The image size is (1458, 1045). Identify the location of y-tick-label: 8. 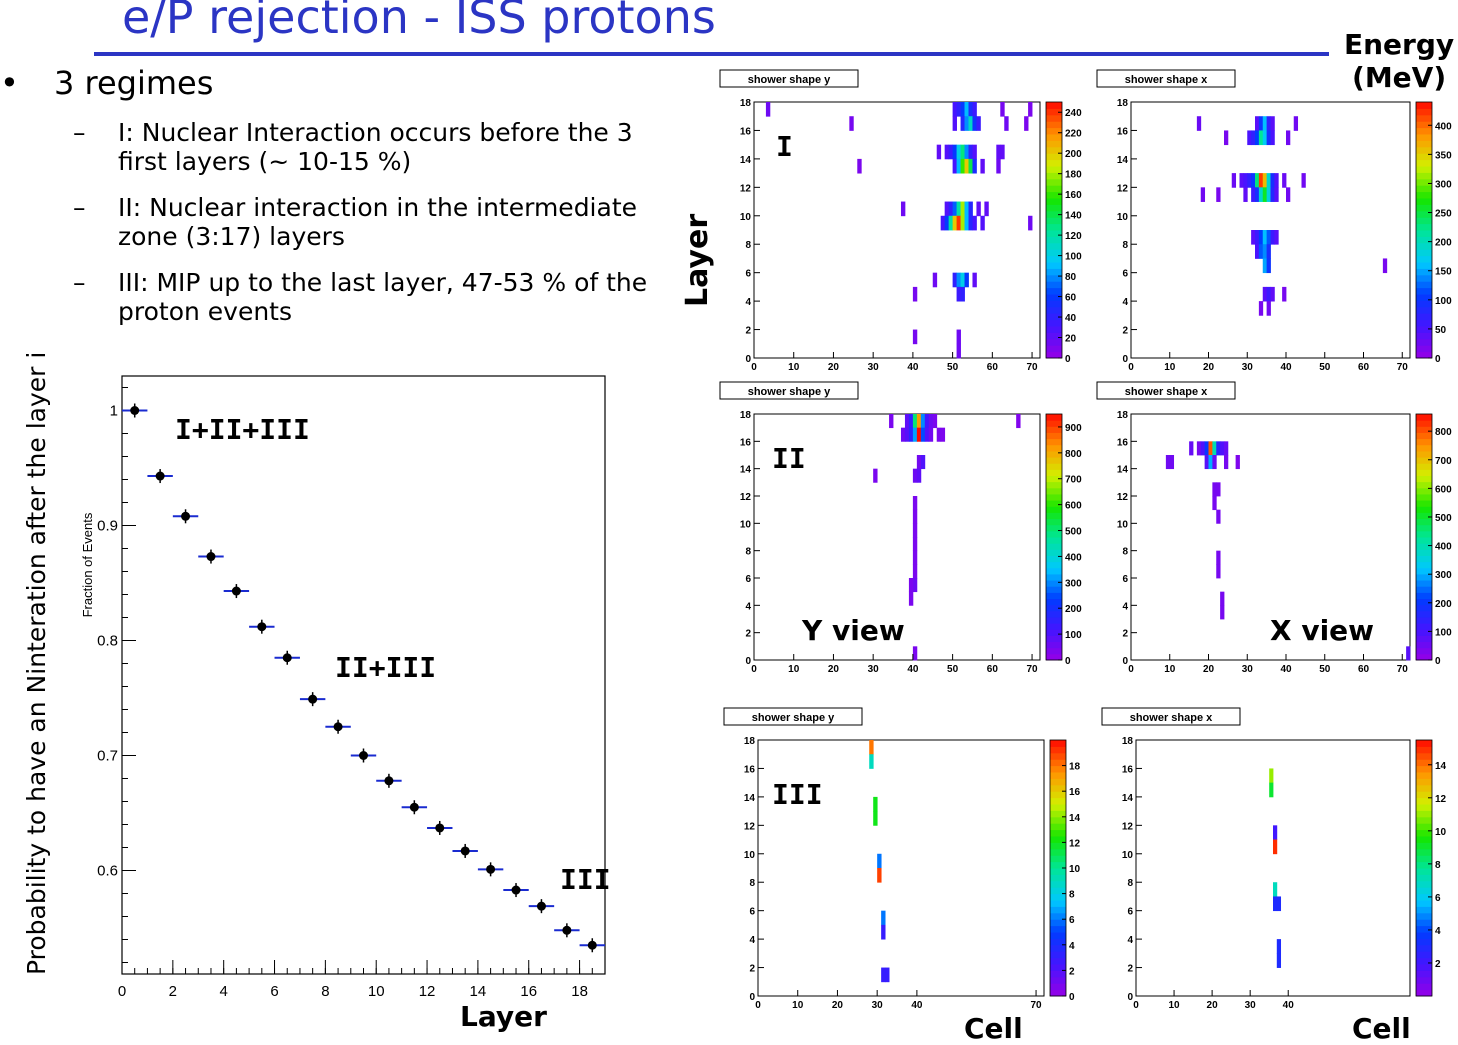
(1125, 245).